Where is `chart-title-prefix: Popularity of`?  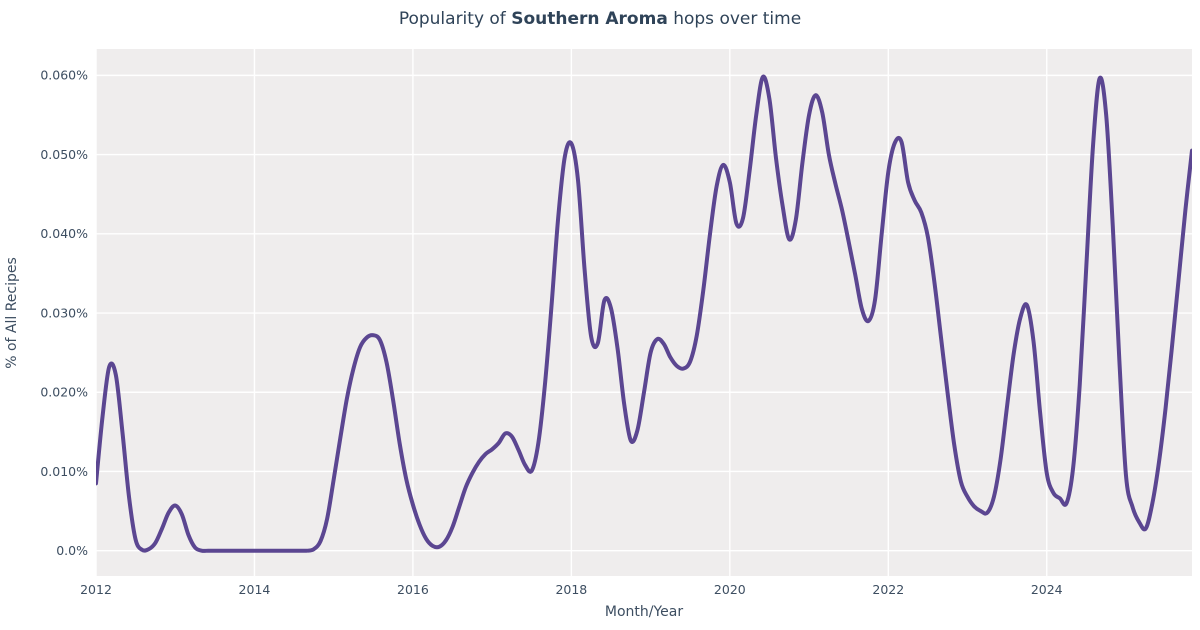
chart-title-prefix: Popularity of is located at coordinates (455, 19).